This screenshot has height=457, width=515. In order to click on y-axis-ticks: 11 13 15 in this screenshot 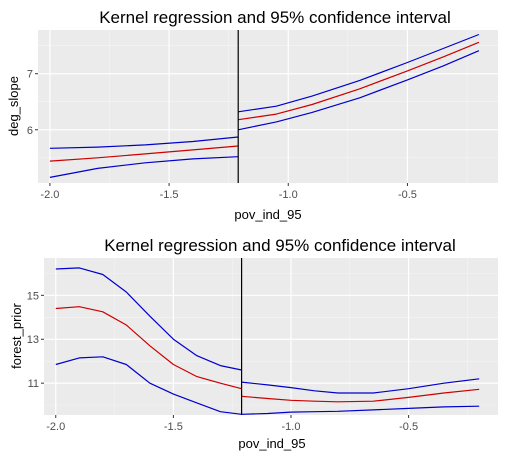, I will do `click(35, 340)`.